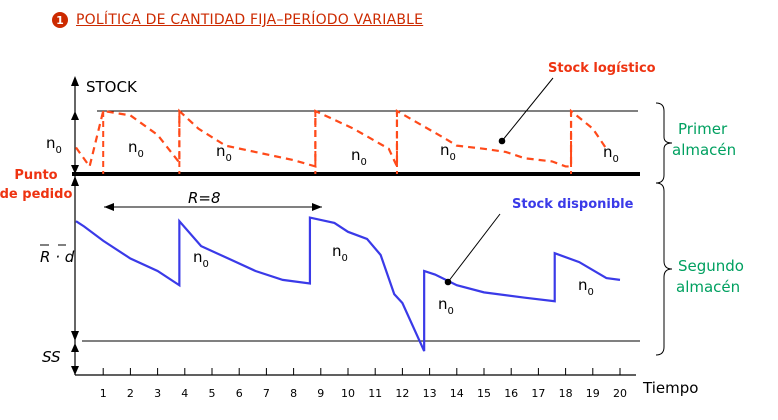  I want to click on x-tick-label: 20, so click(620, 393).